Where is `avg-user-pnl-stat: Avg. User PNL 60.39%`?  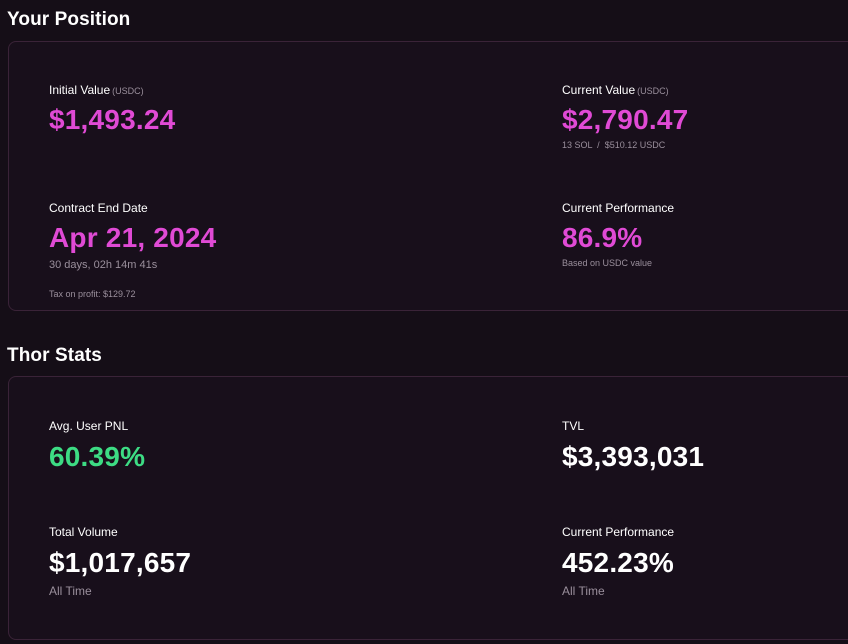
avg-user-pnl-stat: Avg. User PNL 60.39% is located at coordinates (97, 445).